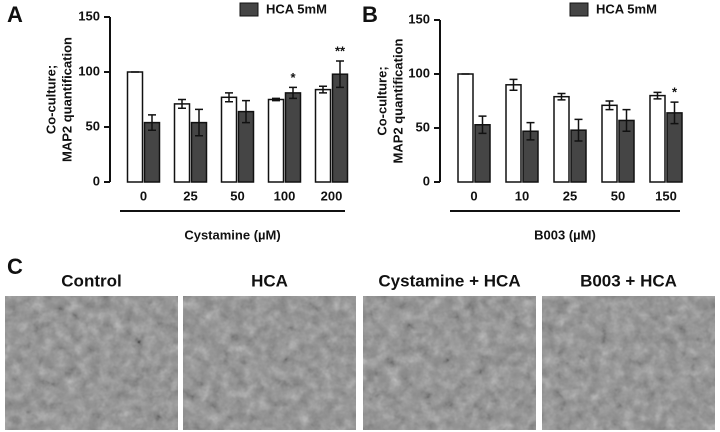 This screenshot has height=432, width=720. I want to click on x-tick-label: 10, so click(522, 195).